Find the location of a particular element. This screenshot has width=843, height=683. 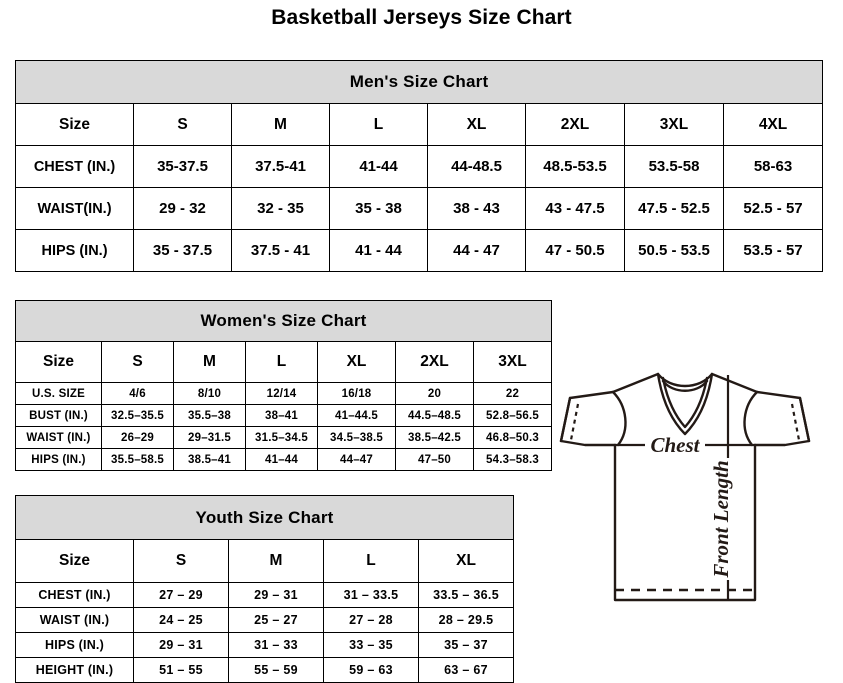

jersey-left-armhole is located at coordinates (619, 418).